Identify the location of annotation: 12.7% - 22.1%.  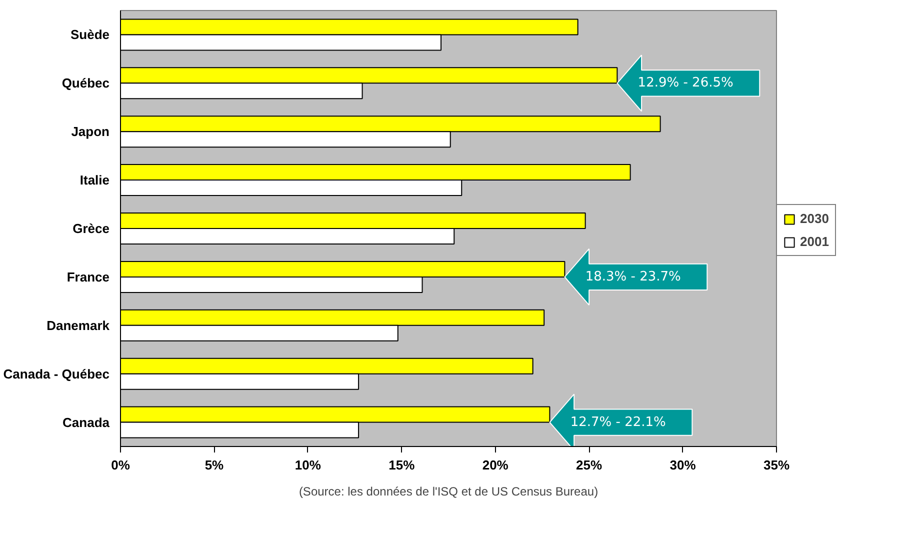
(618, 422).